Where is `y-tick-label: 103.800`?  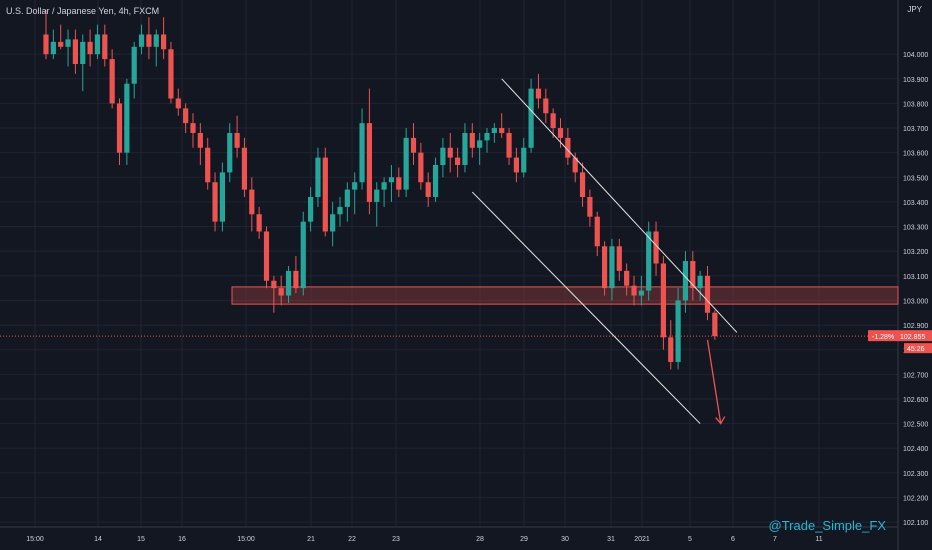
y-tick-label: 103.800 is located at coordinates (915, 104).